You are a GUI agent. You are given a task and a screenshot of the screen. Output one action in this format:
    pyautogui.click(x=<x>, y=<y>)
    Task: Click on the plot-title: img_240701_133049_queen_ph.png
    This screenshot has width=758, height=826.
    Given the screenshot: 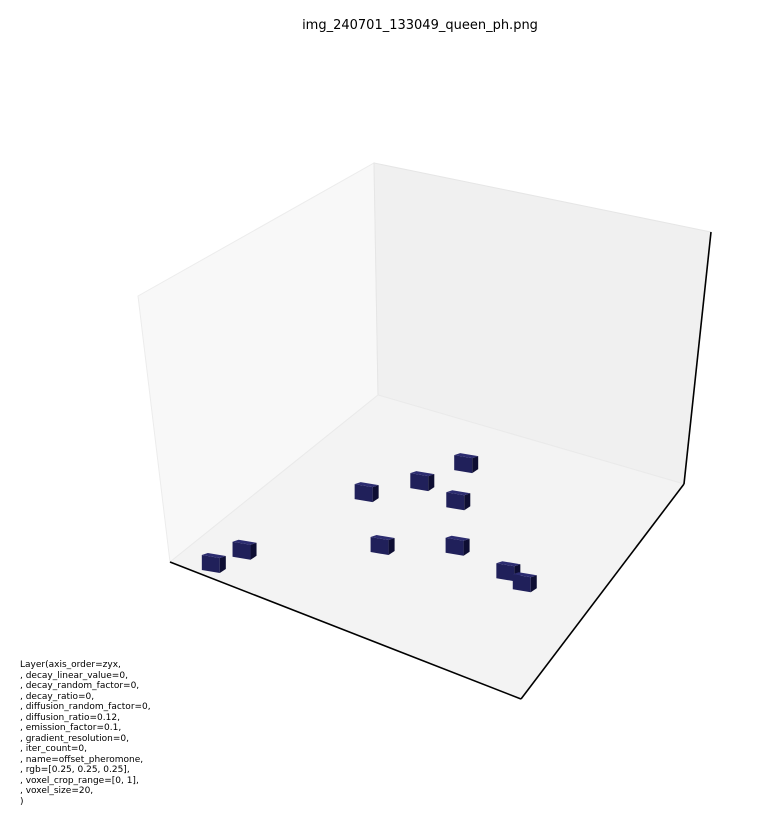 What is the action you would take?
    pyautogui.click(x=420, y=25)
    